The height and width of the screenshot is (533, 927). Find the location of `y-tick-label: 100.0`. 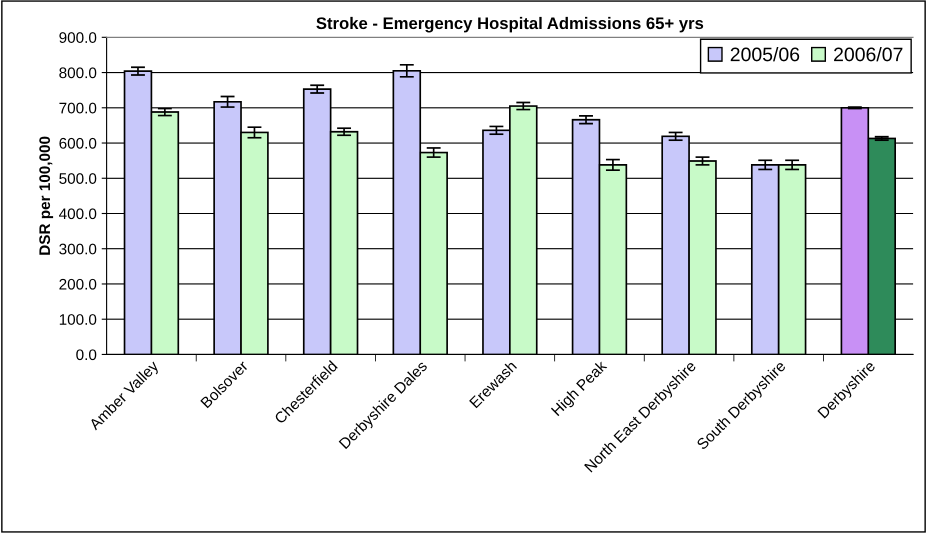

y-tick-label: 100.0 is located at coordinates (78, 319).